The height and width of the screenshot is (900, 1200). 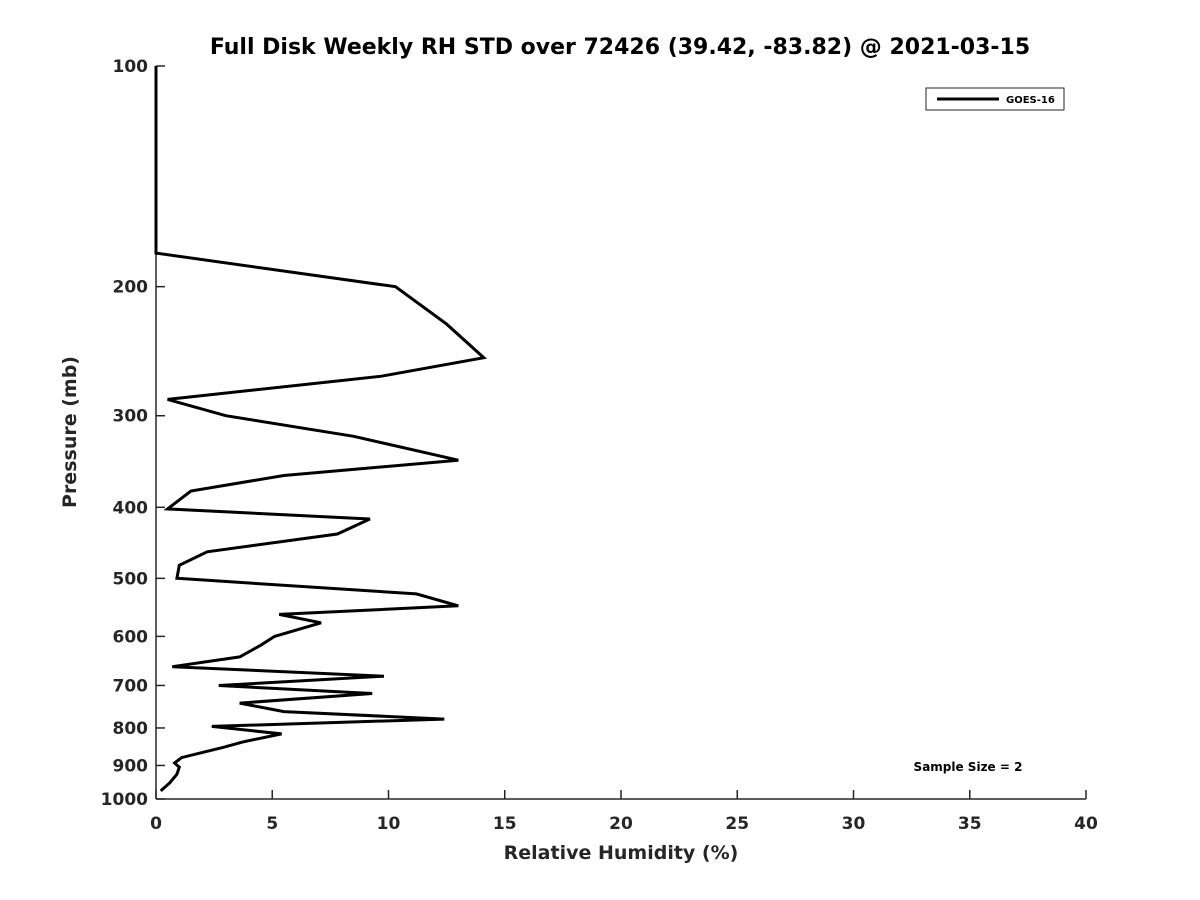 What do you see at coordinates (131, 417) in the screenshot?
I see `y-tick-label: 300` at bounding box center [131, 417].